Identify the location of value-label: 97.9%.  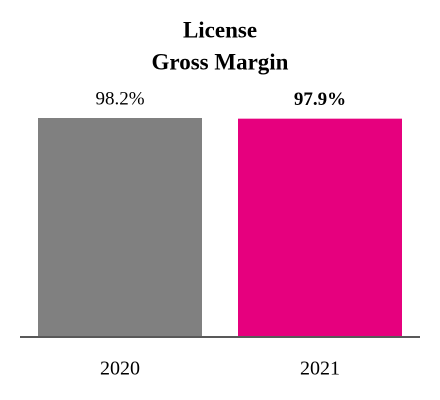
(320, 99).